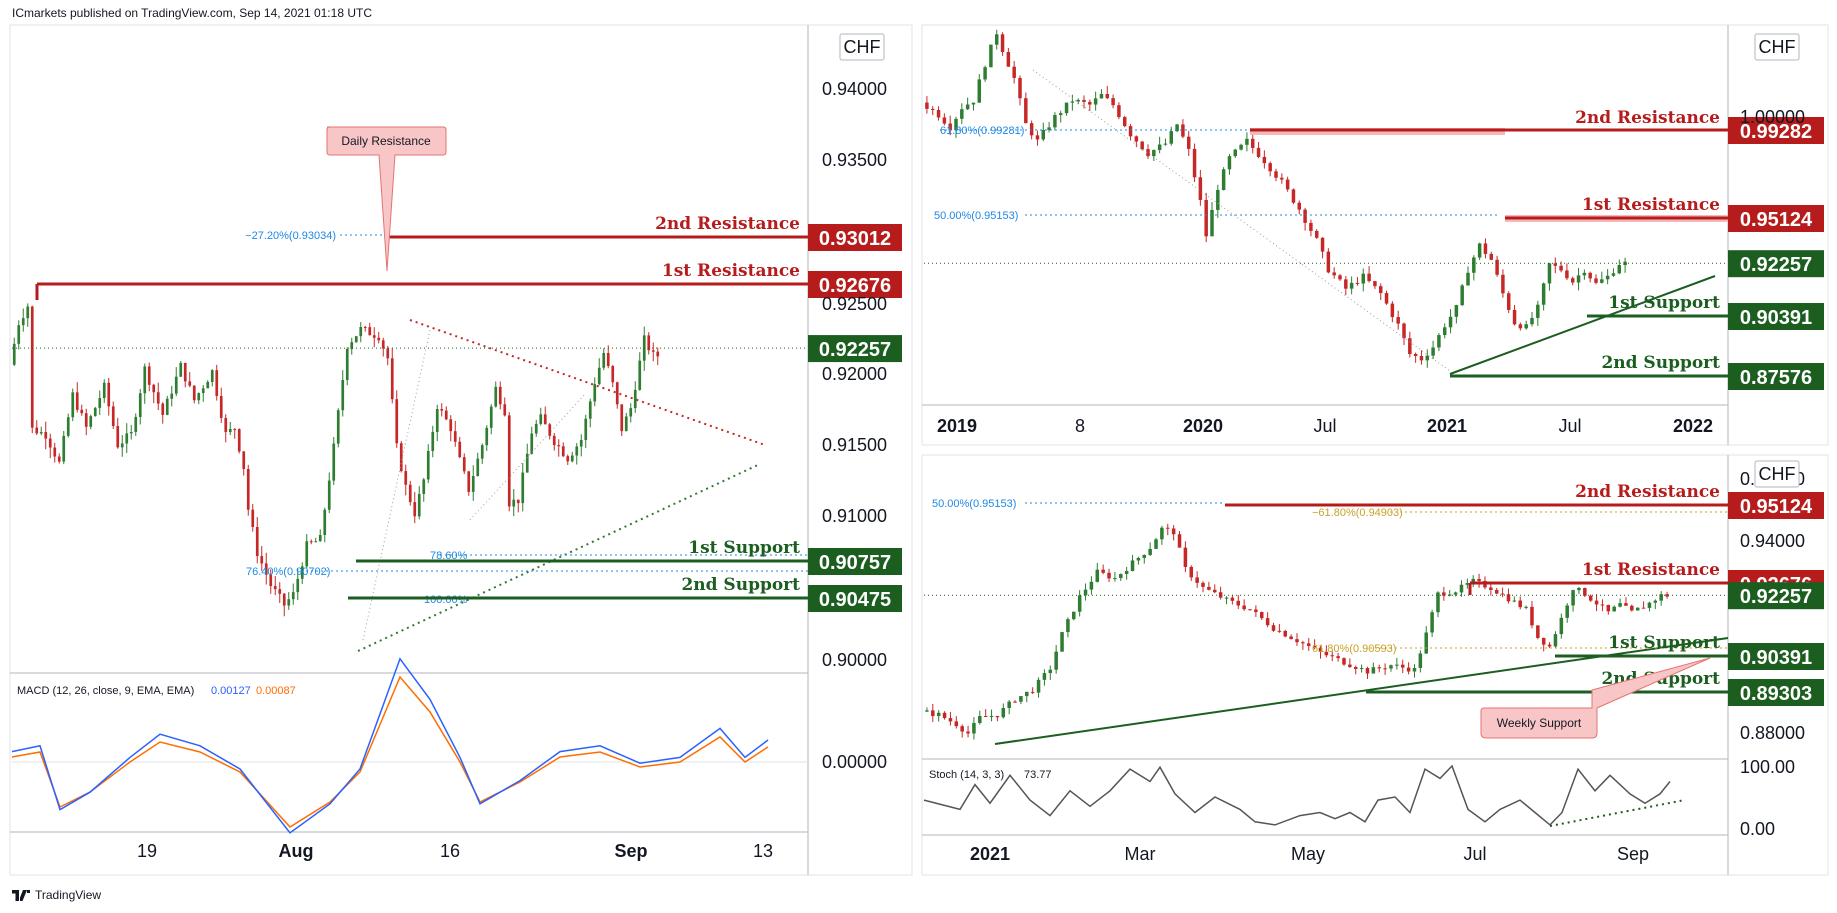  Describe the element at coordinates (1693, 426) in the screenshot. I see `time-tick: 2022` at that location.